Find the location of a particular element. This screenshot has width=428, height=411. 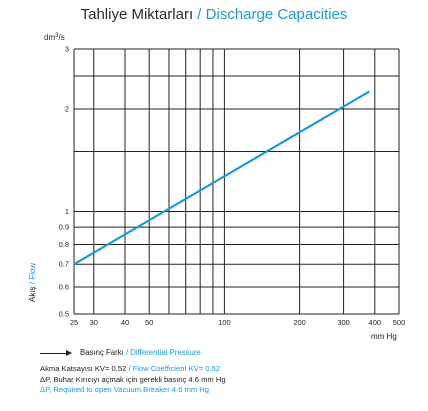

x-axis-arrow is located at coordinates (54, 353).